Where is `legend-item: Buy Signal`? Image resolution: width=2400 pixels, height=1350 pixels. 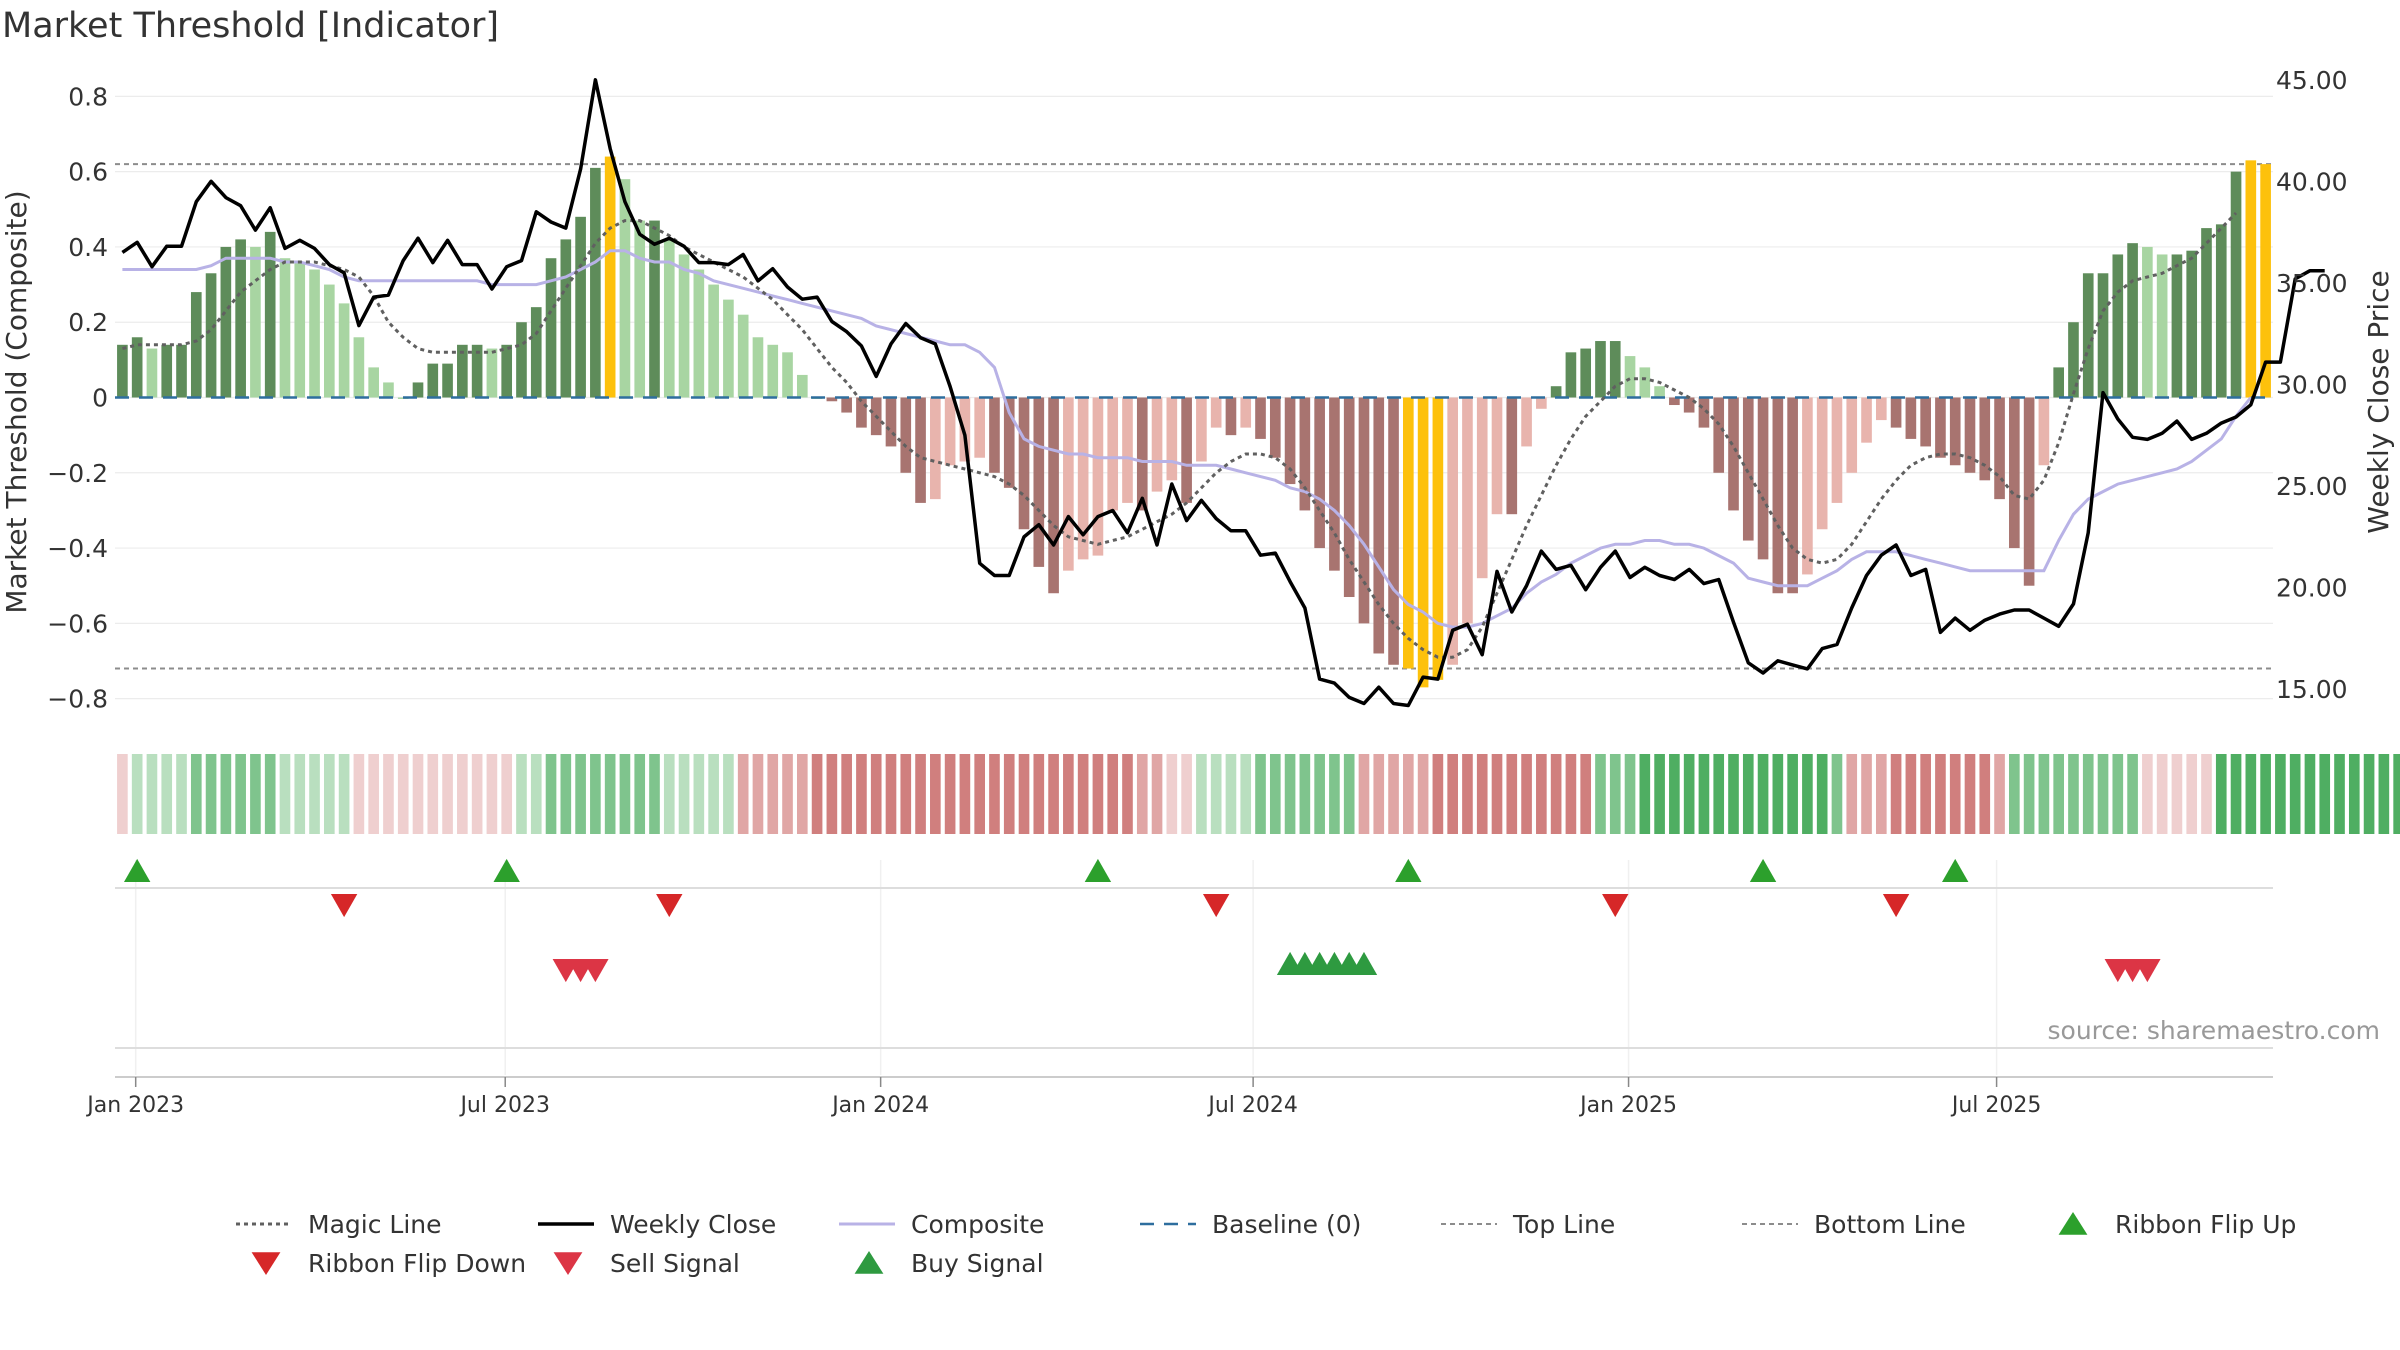
legend-item: Buy Signal is located at coordinates (949, 1263).